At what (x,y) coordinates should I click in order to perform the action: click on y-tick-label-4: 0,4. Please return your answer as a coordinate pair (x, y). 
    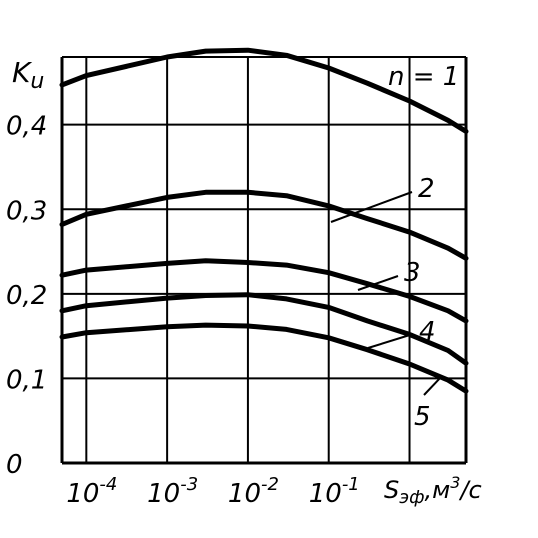
    Looking at the image, I should click on (26, 127).